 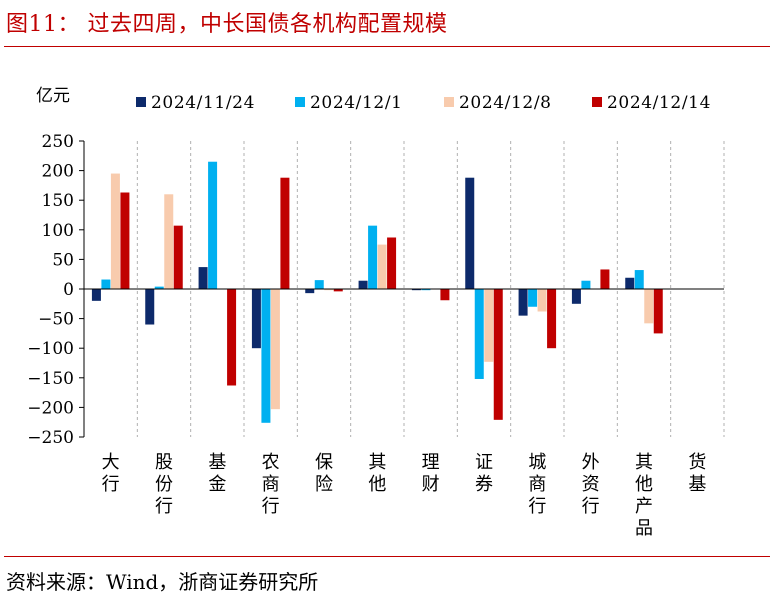 I want to click on y-tick-label: −100, so click(x=50, y=349).